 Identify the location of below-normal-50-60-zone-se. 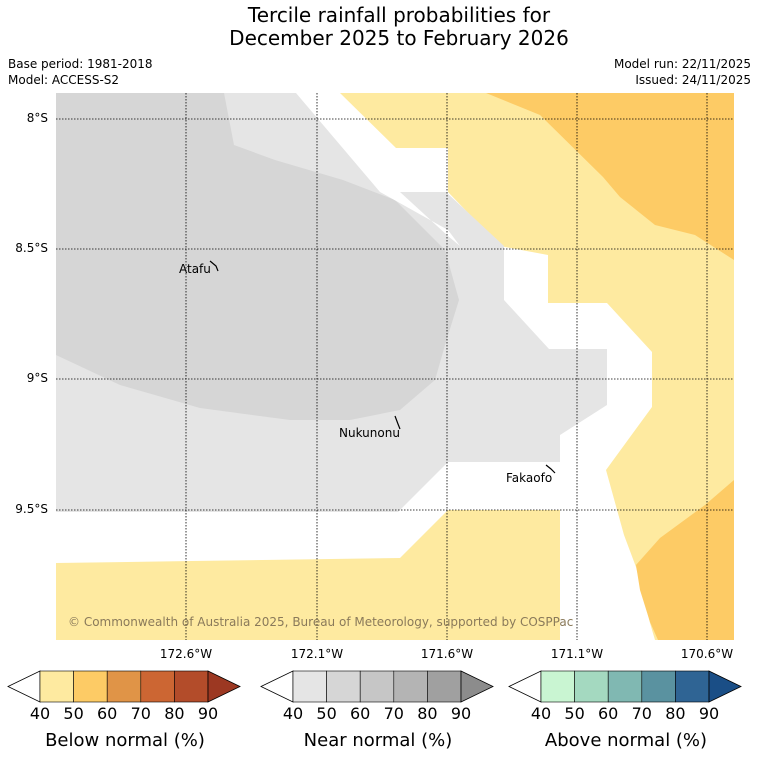
(685, 560).